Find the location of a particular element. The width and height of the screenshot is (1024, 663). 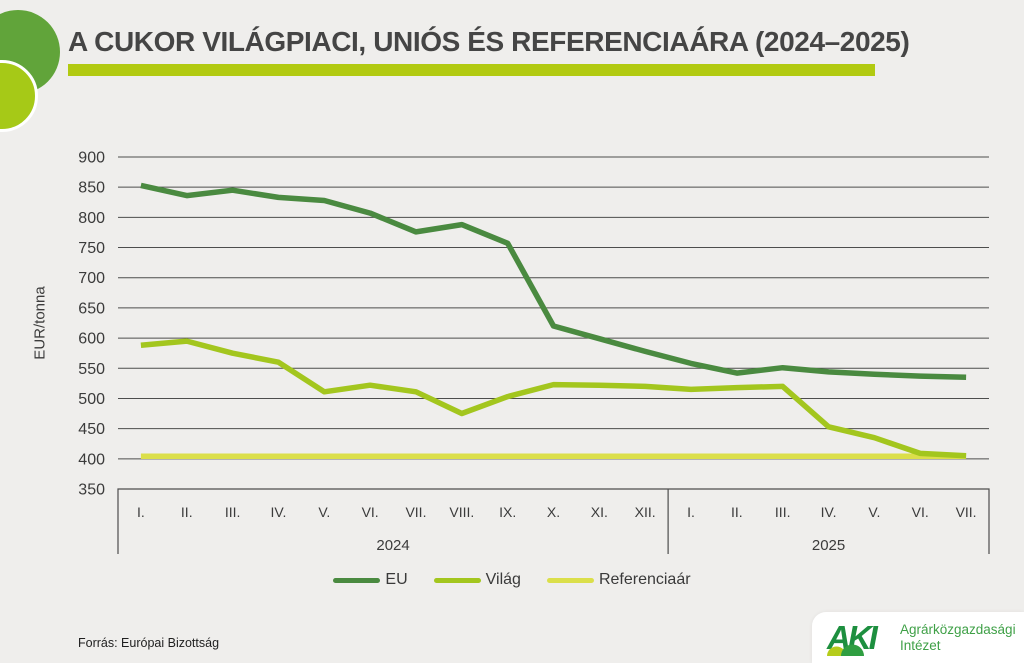

aki-logo-card: AKI Agrárközgazdasági Intézet is located at coordinates (918, 637).